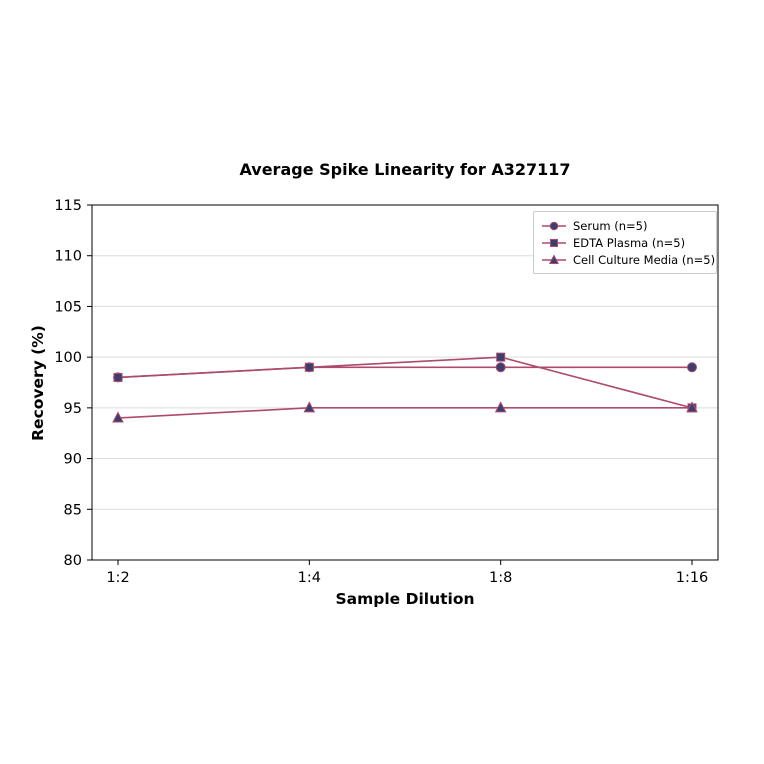  I want to click on legend-circle-sample-icon, so click(554, 225).